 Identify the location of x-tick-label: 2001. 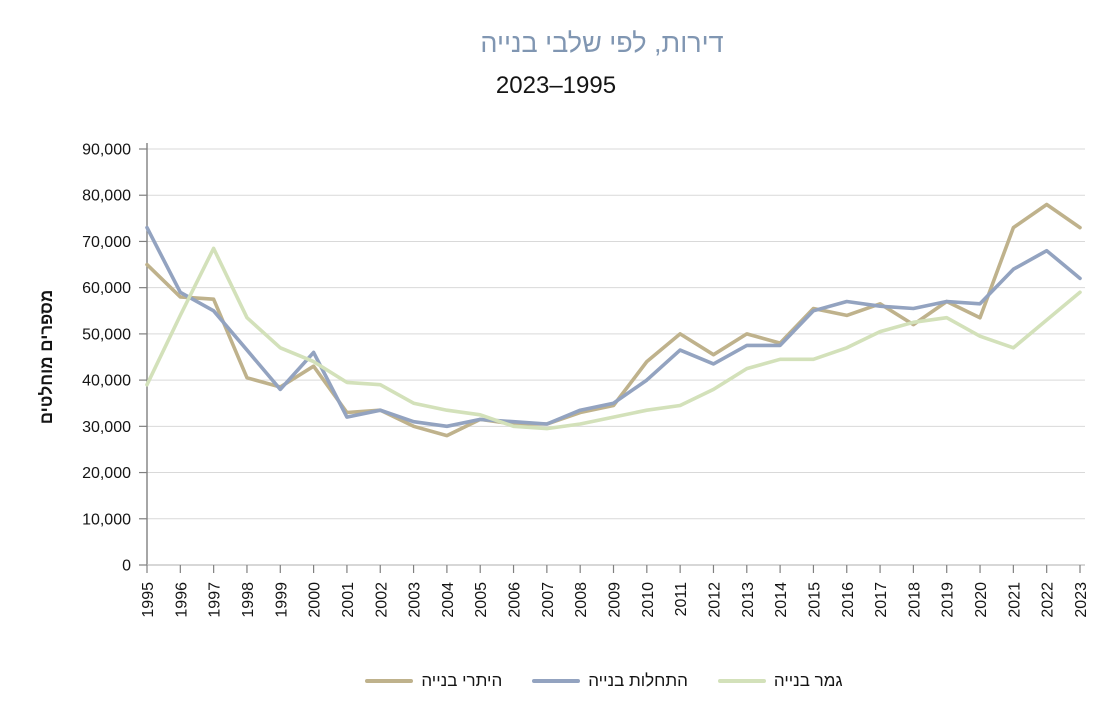
(348, 600).